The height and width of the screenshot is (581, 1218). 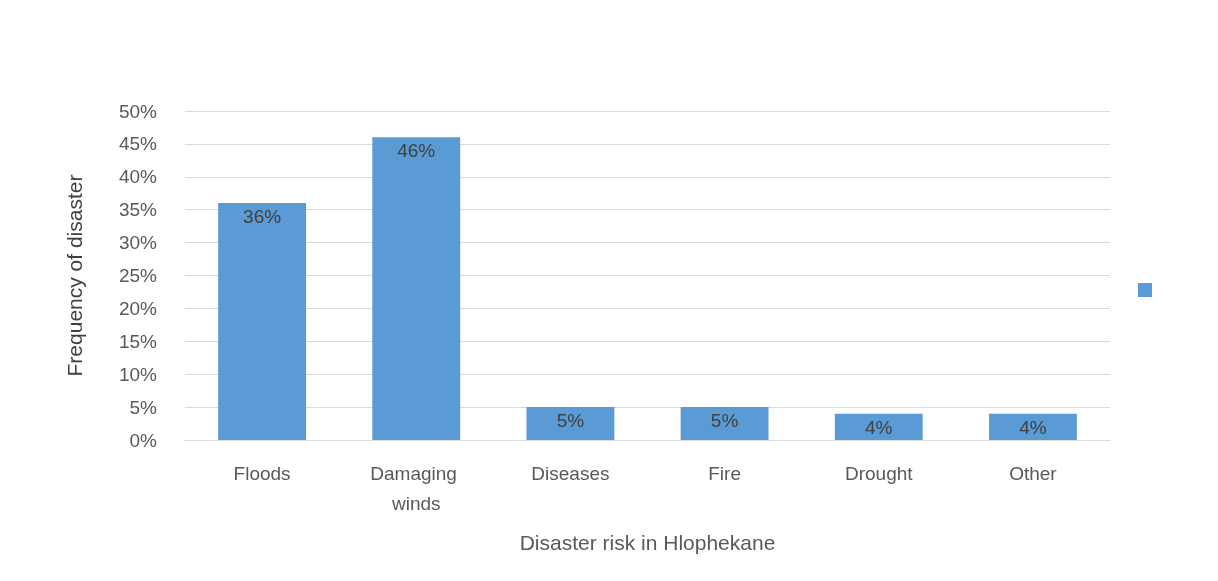 I want to click on y-tick-label: 35%, so click(x=138, y=210).